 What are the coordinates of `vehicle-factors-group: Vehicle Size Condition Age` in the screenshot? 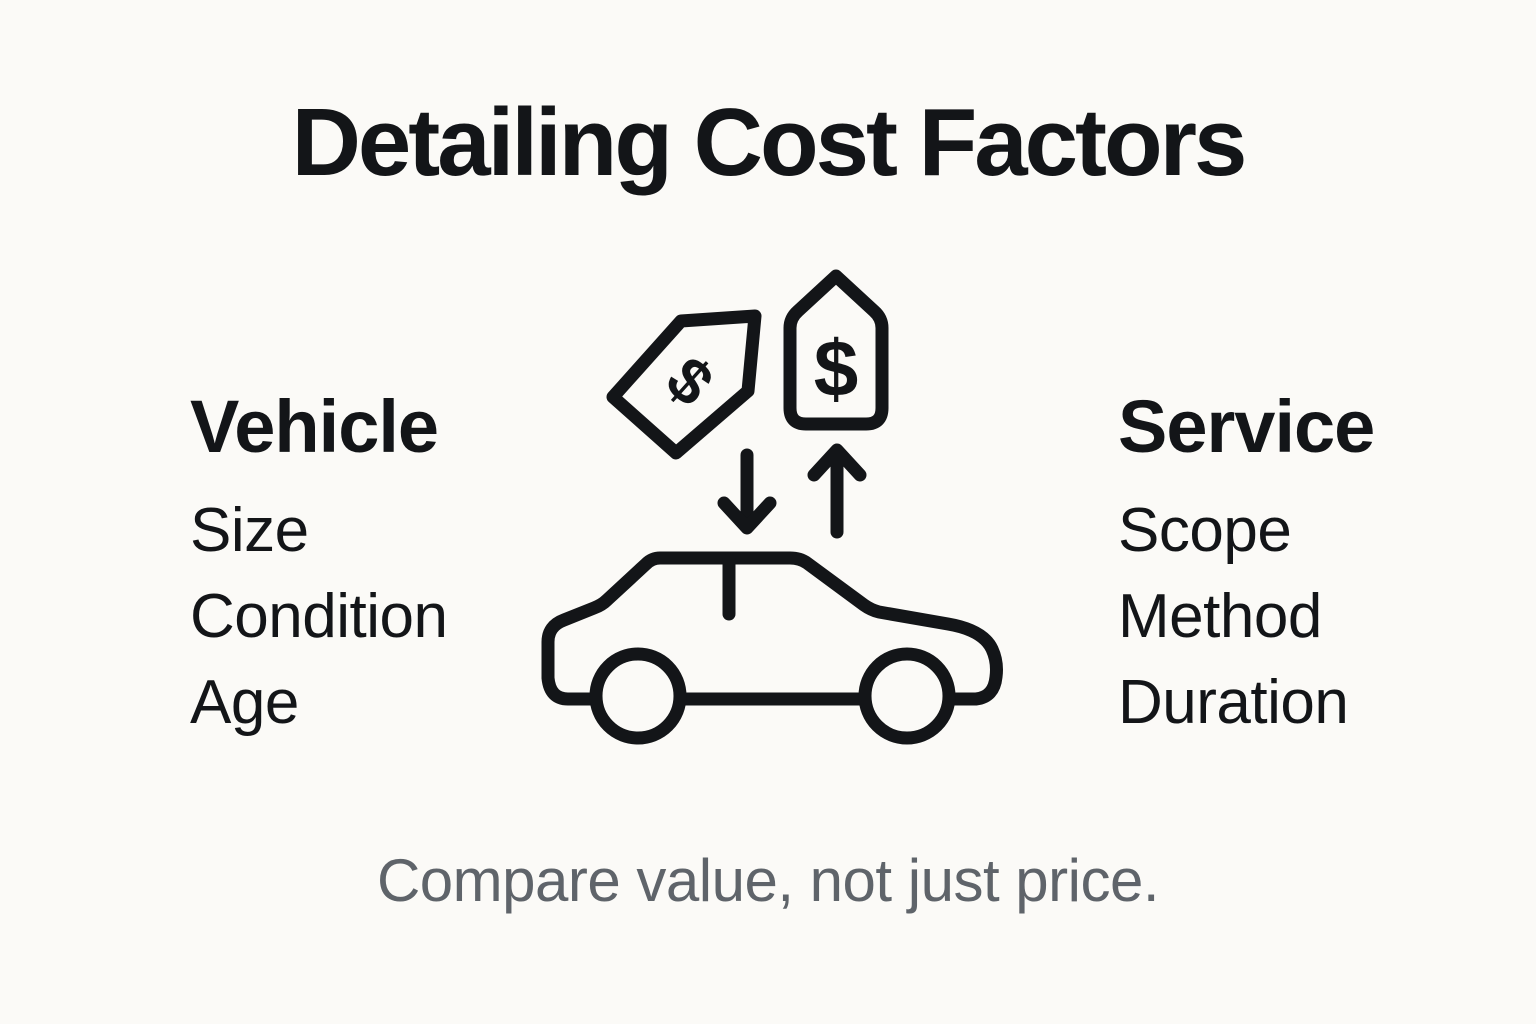 It's located at (319, 565).